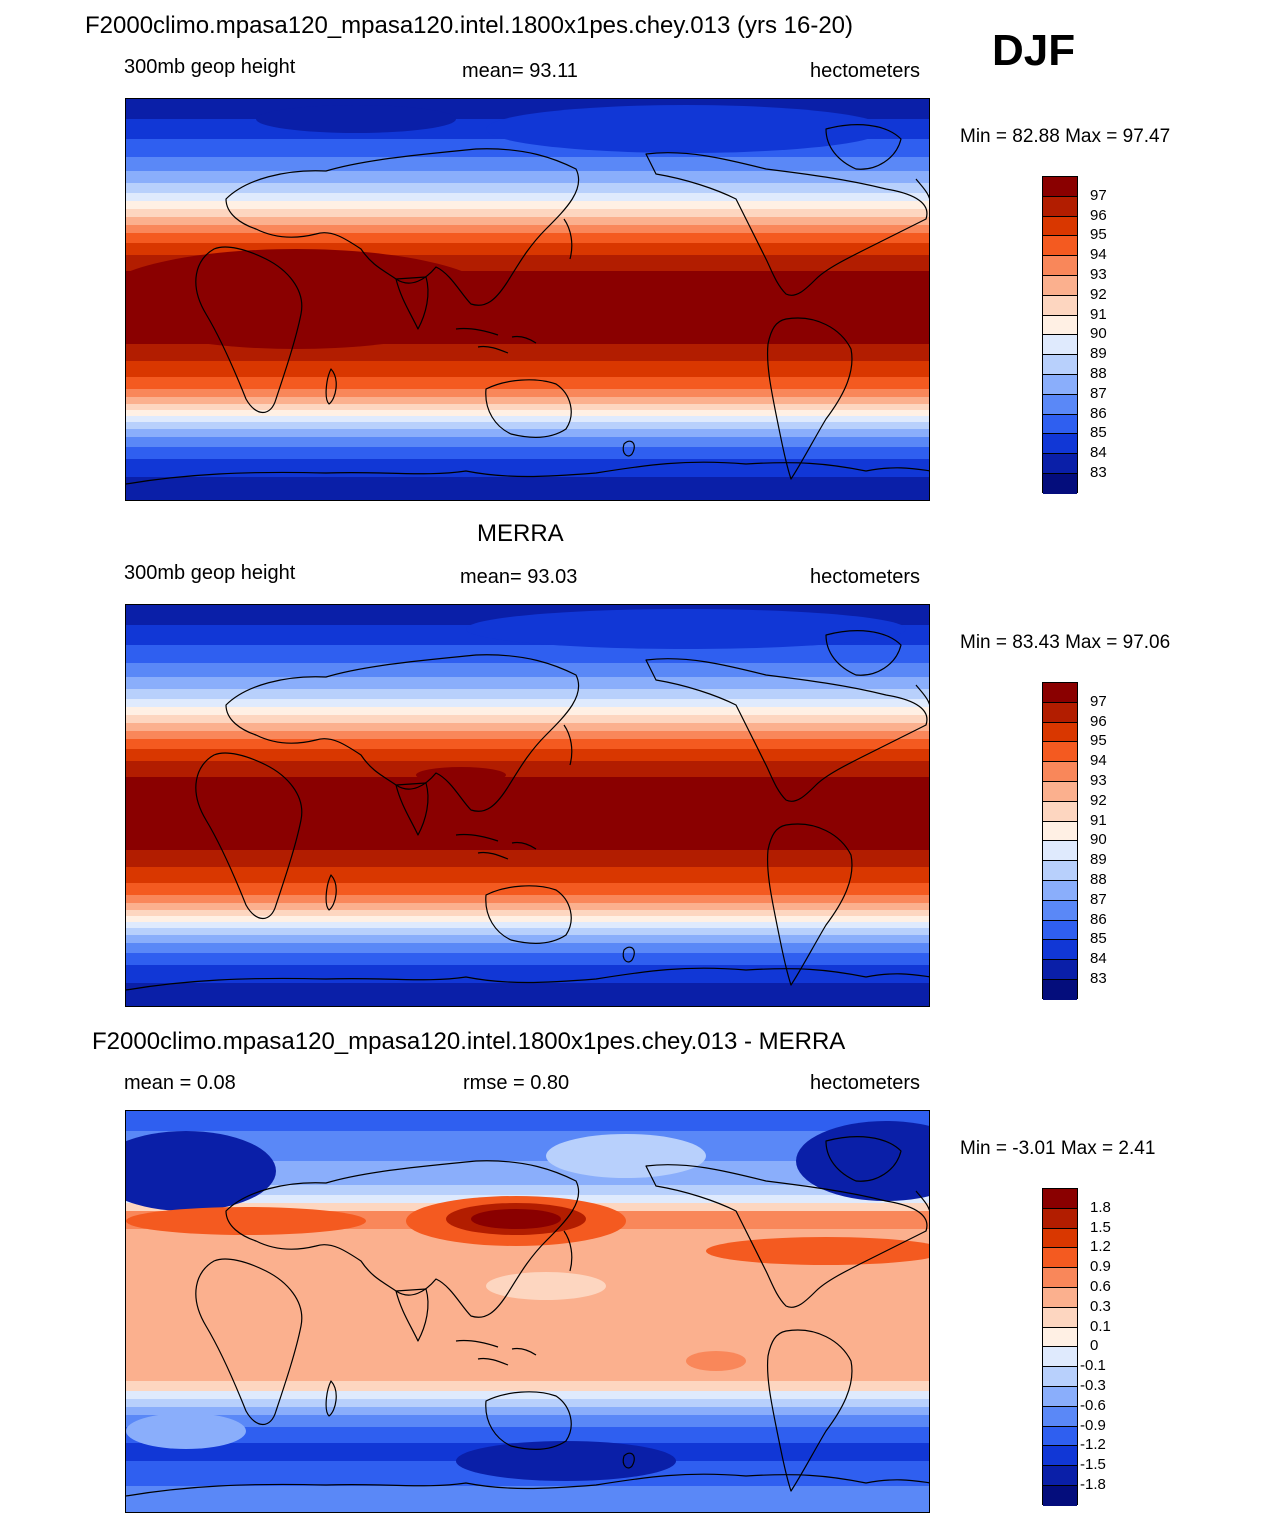  Describe the element at coordinates (1093, 1366) in the screenshot. I see `colorbar-tick-label: -0.1` at that location.